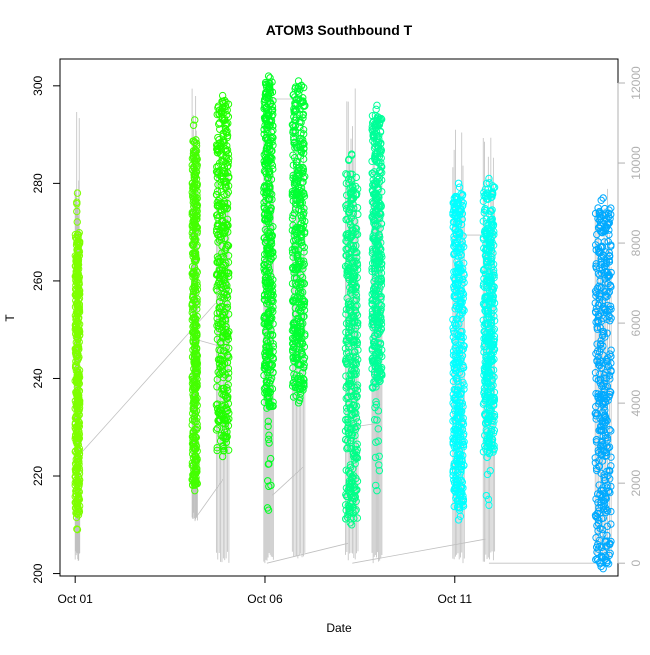 The height and width of the screenshot is (655, 650). Describe the element at coordinates (77, 193) in the screenshot. I see `data-point-max` at that location.